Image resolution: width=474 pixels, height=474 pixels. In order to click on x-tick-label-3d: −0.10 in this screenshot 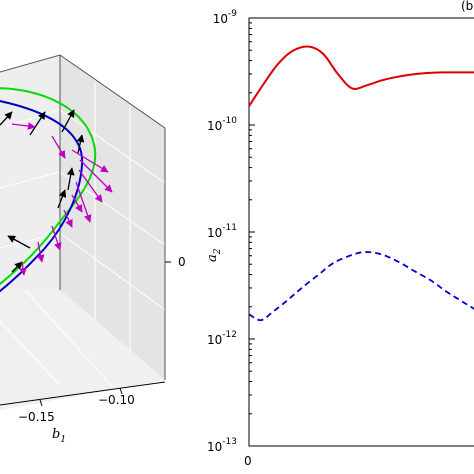, I will do `click(116, 400)`.